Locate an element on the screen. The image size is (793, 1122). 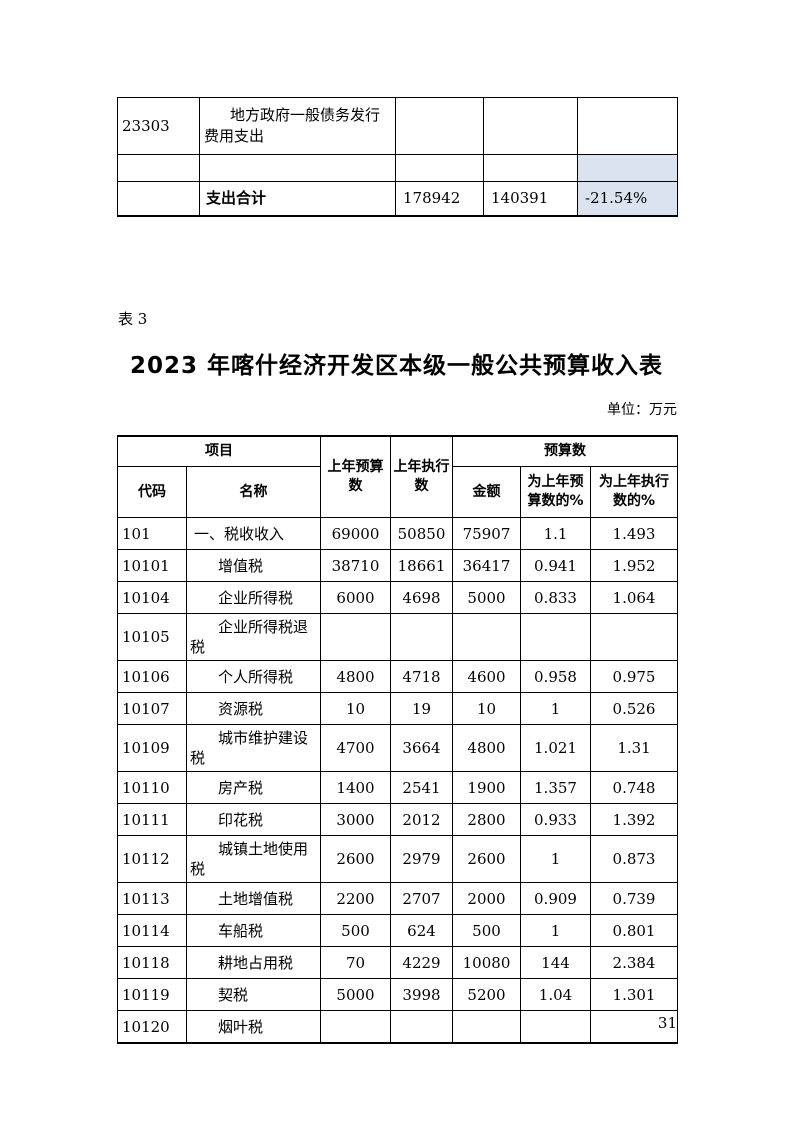
pct-prev-budget-cell: 1.021 is located at coordinates (555, 748).